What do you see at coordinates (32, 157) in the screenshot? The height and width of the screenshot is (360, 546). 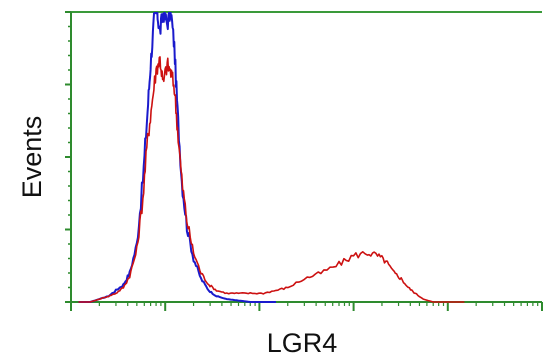 I see `y-axis-title: Events` at bounding box center [32, 157].